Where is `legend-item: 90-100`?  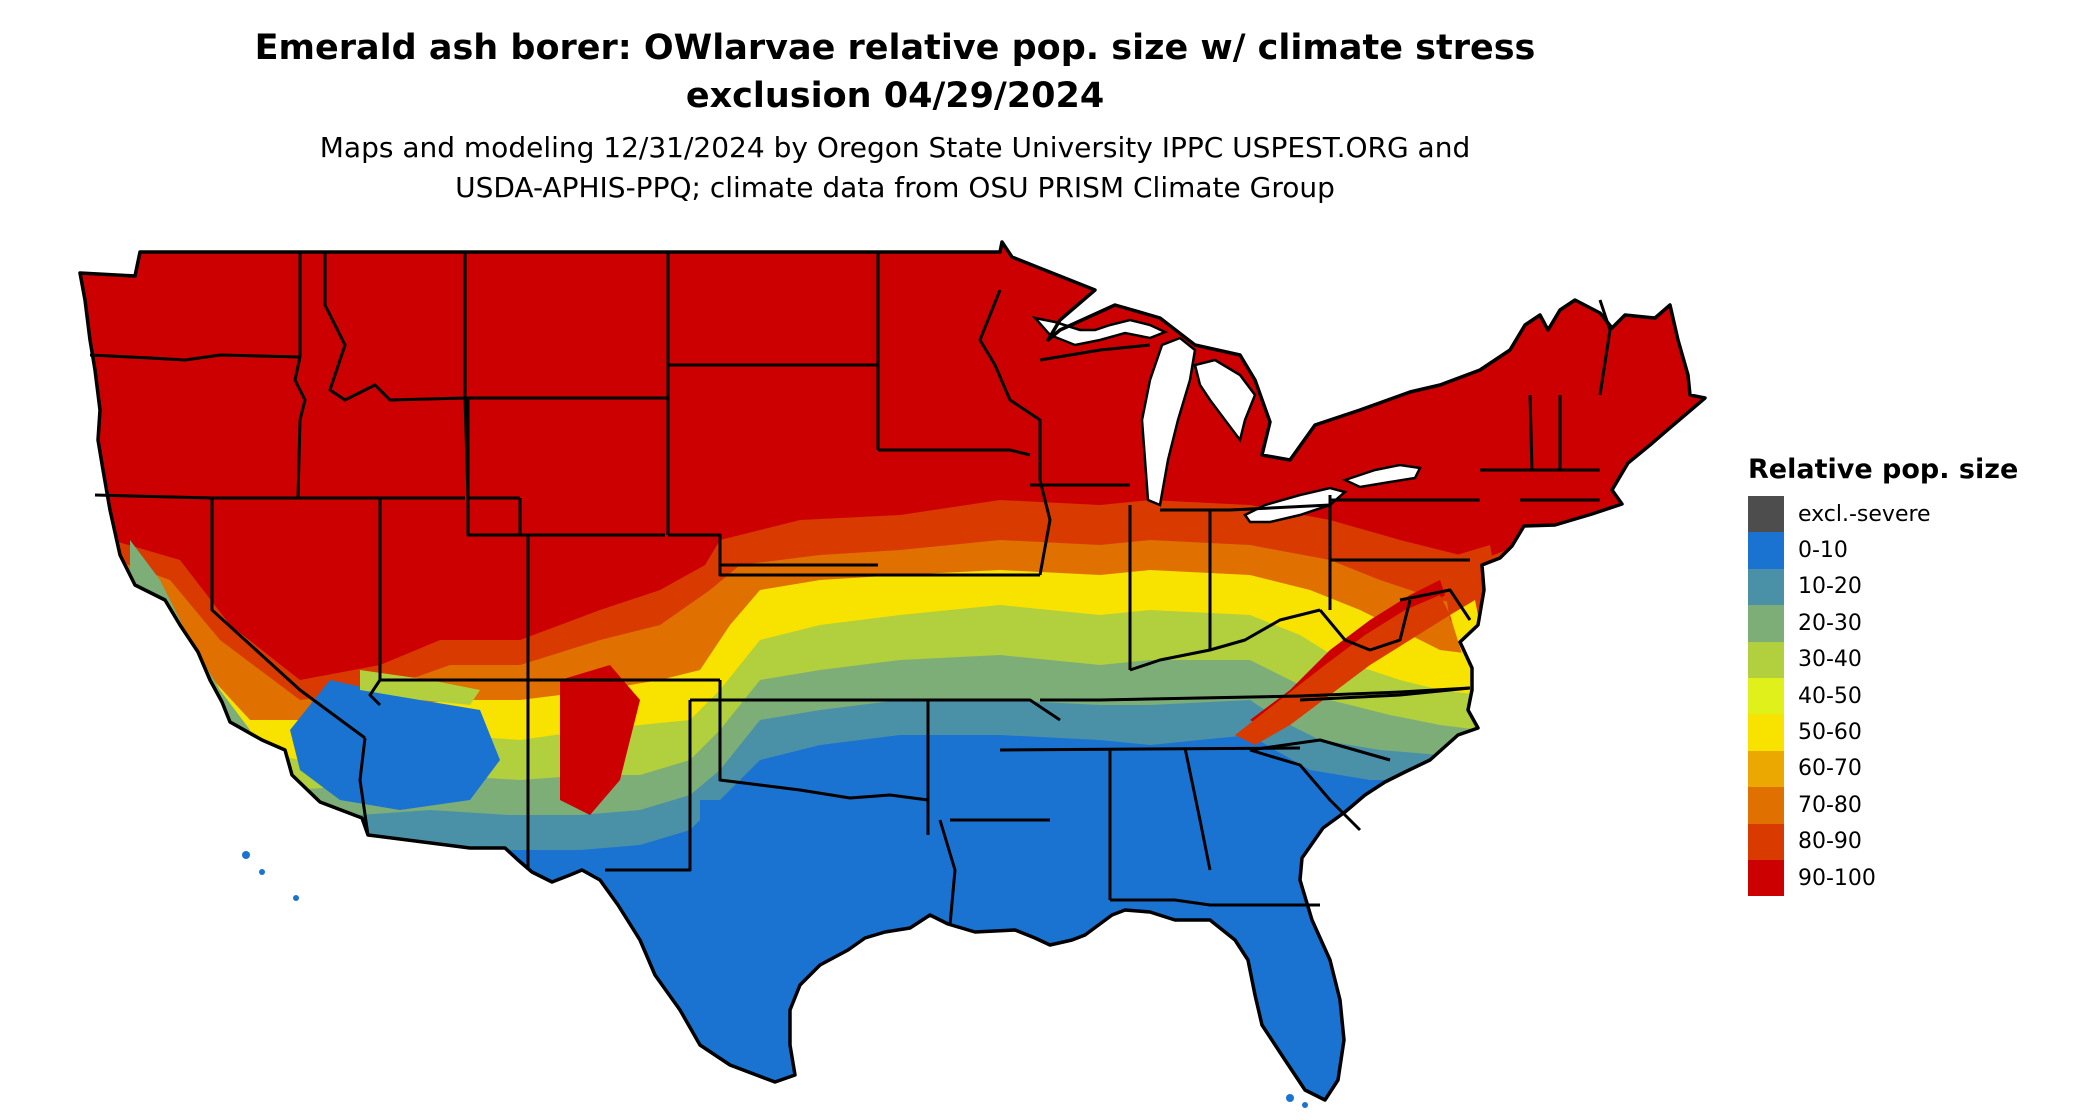 legend-item: 90-100 is located at coordinates (1883, 878).